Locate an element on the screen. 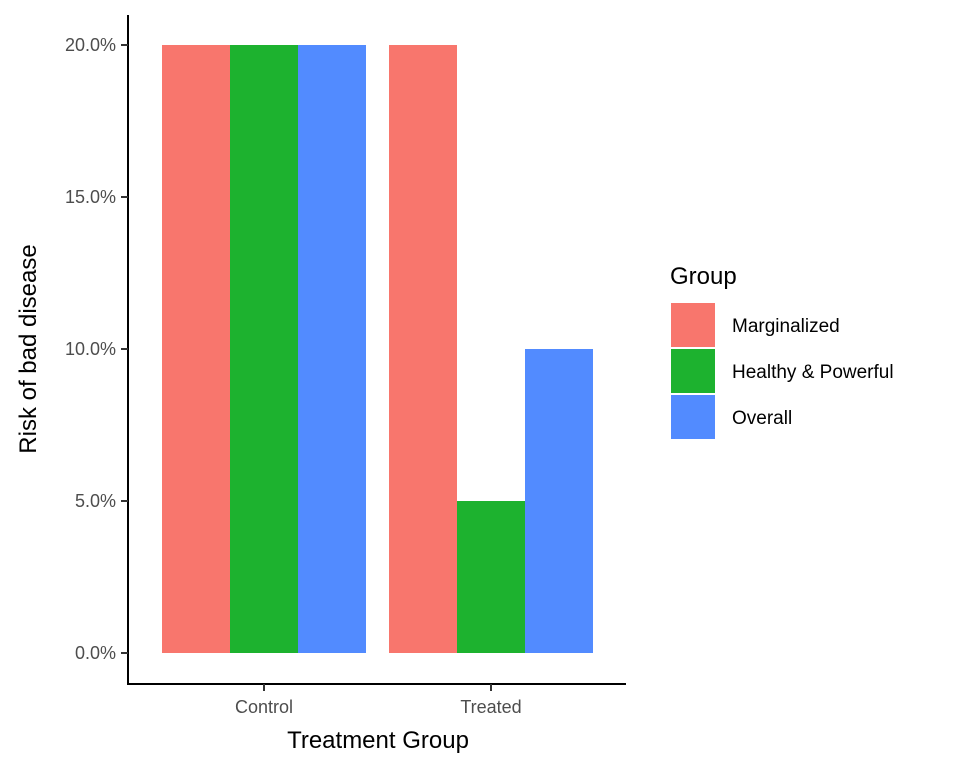 The image size is (960, 768). bar-control-healthy-powerful is located at coordinates (264, 349).